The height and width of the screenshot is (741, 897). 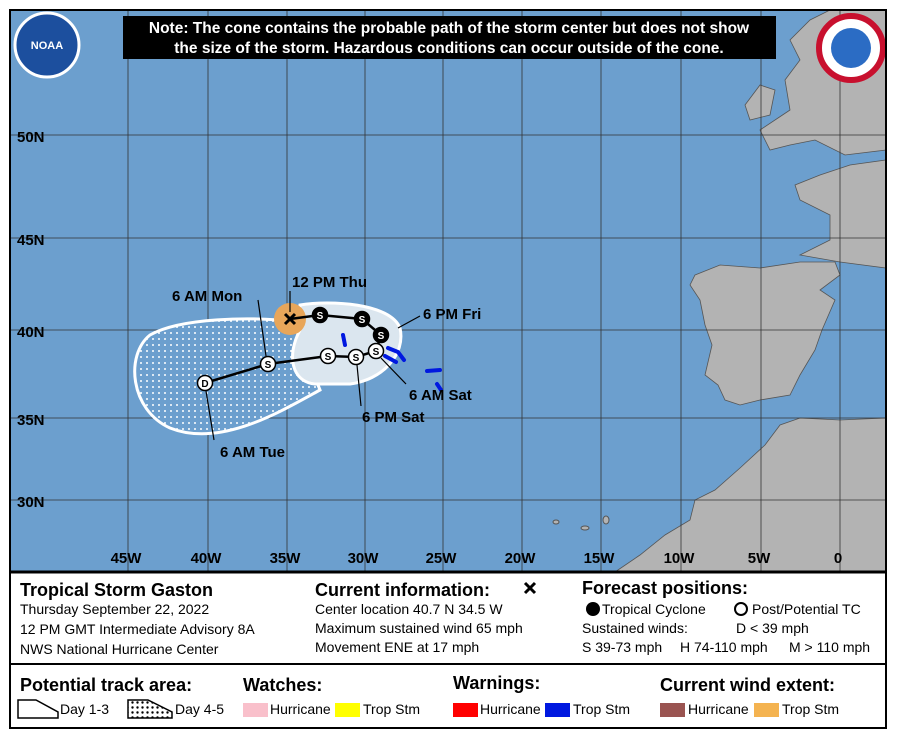 What do you see at coordinates (593, 609) in the screenshot?
I see `tropical-symbol` at bounding box center [593, 609].